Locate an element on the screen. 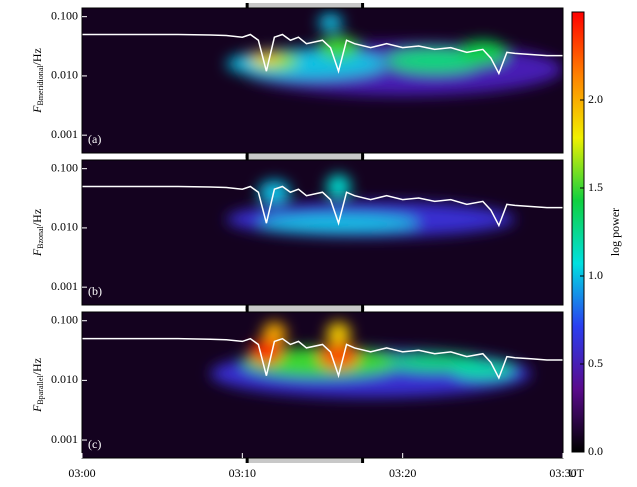 This screenshot has width=637, height=487. y-label-subscript: Bparallel is located at coordinates (40, 390).